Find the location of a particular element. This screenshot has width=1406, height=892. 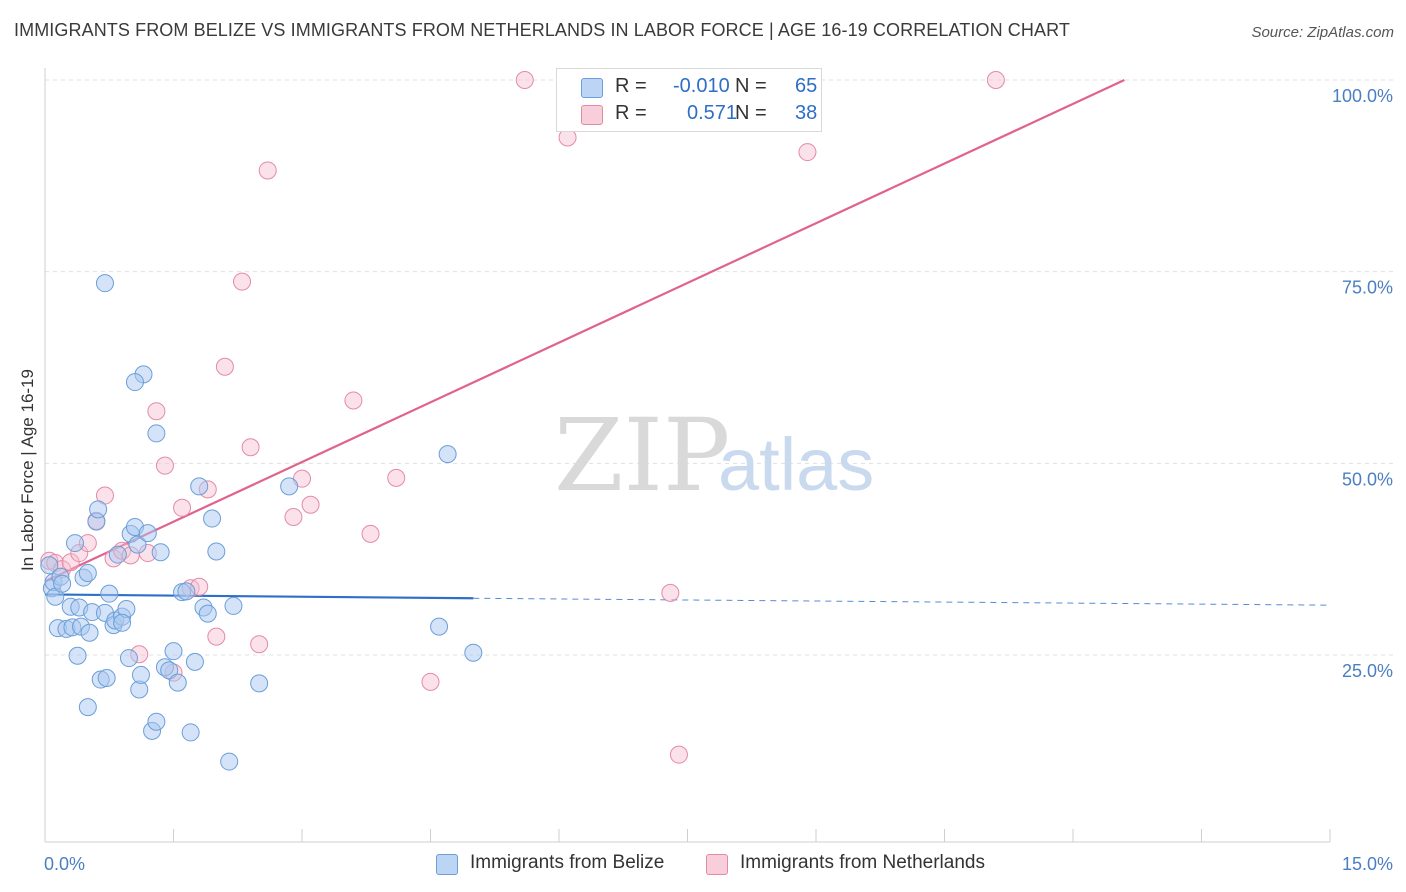

netherlands-legend-swatch is located at coordinates (717, 864).